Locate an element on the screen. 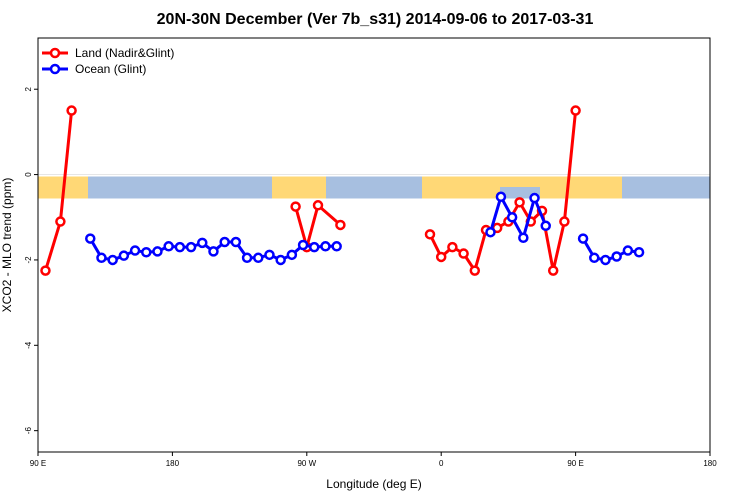 Image resolution: width=750 pixels, height=500 pixels. y-tick-label: -4 is located at coordinates (28, 345).